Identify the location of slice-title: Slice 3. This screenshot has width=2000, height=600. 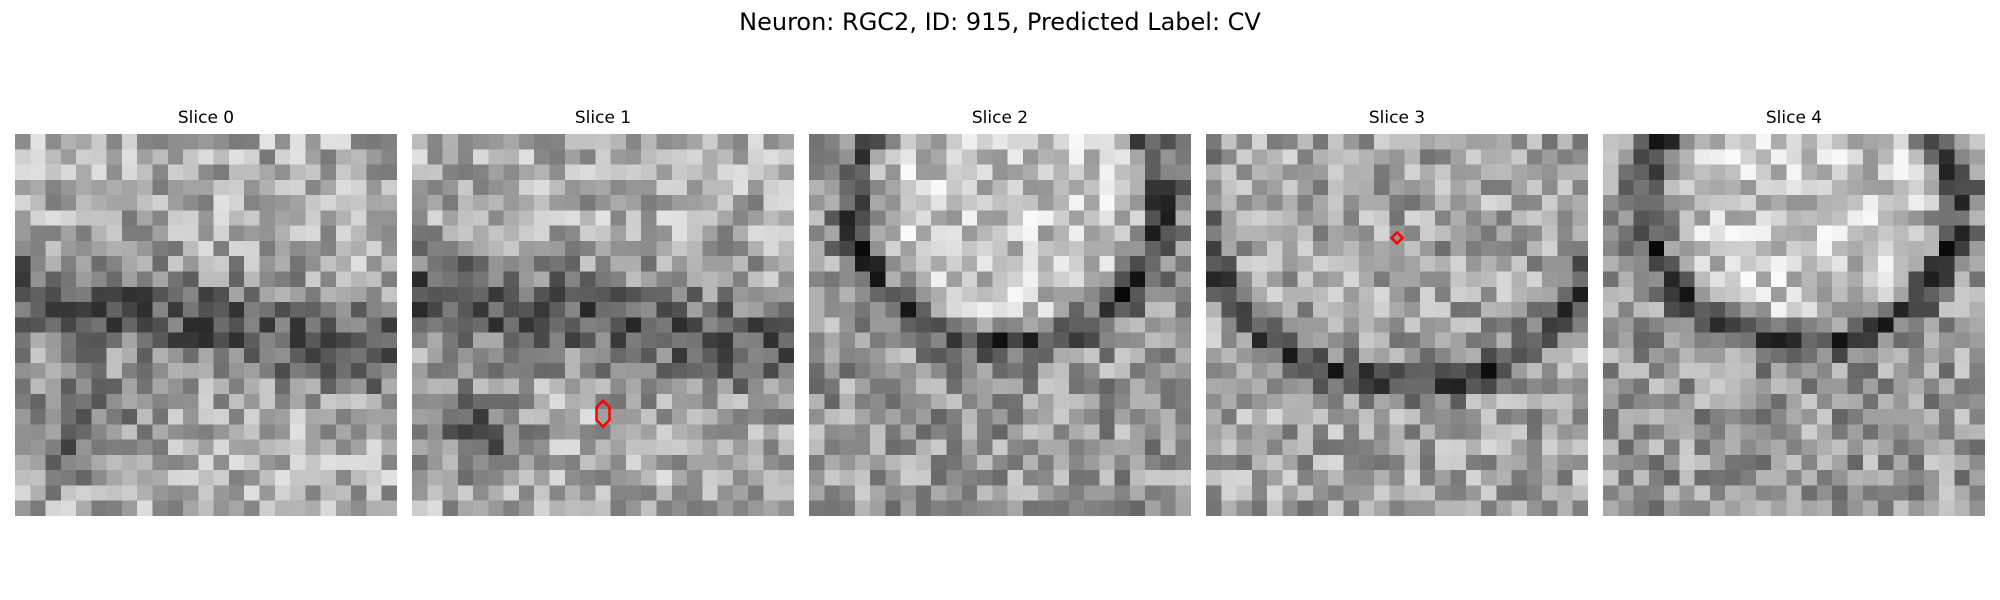
(1397, 118).